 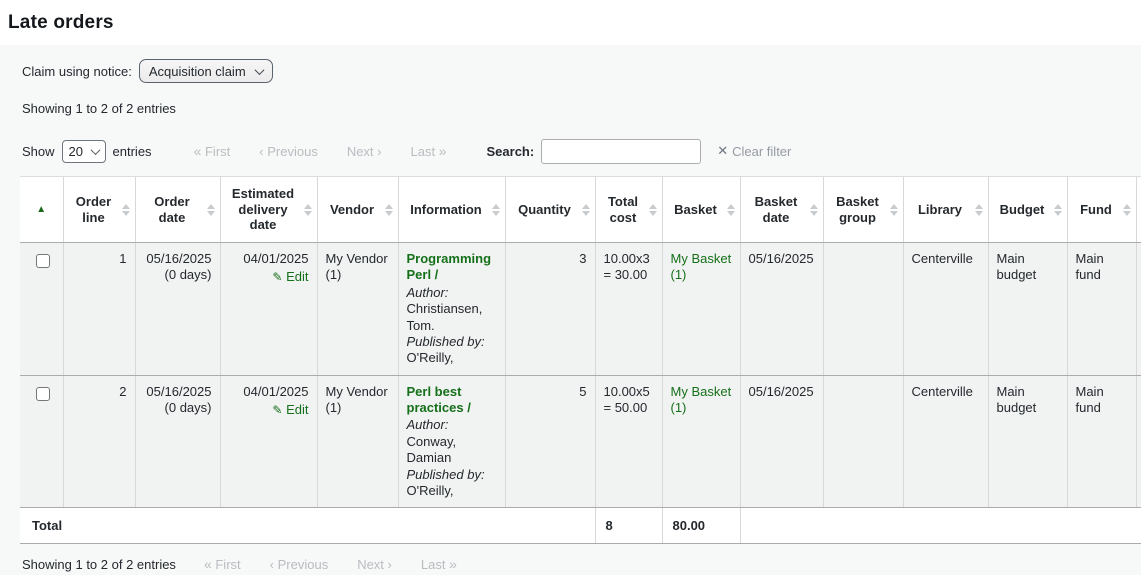 What do you see at coordinates (444, 317) in the screenshot?
I see `author-value: Christiansen, Tom.` at bounding box center [444, 317].